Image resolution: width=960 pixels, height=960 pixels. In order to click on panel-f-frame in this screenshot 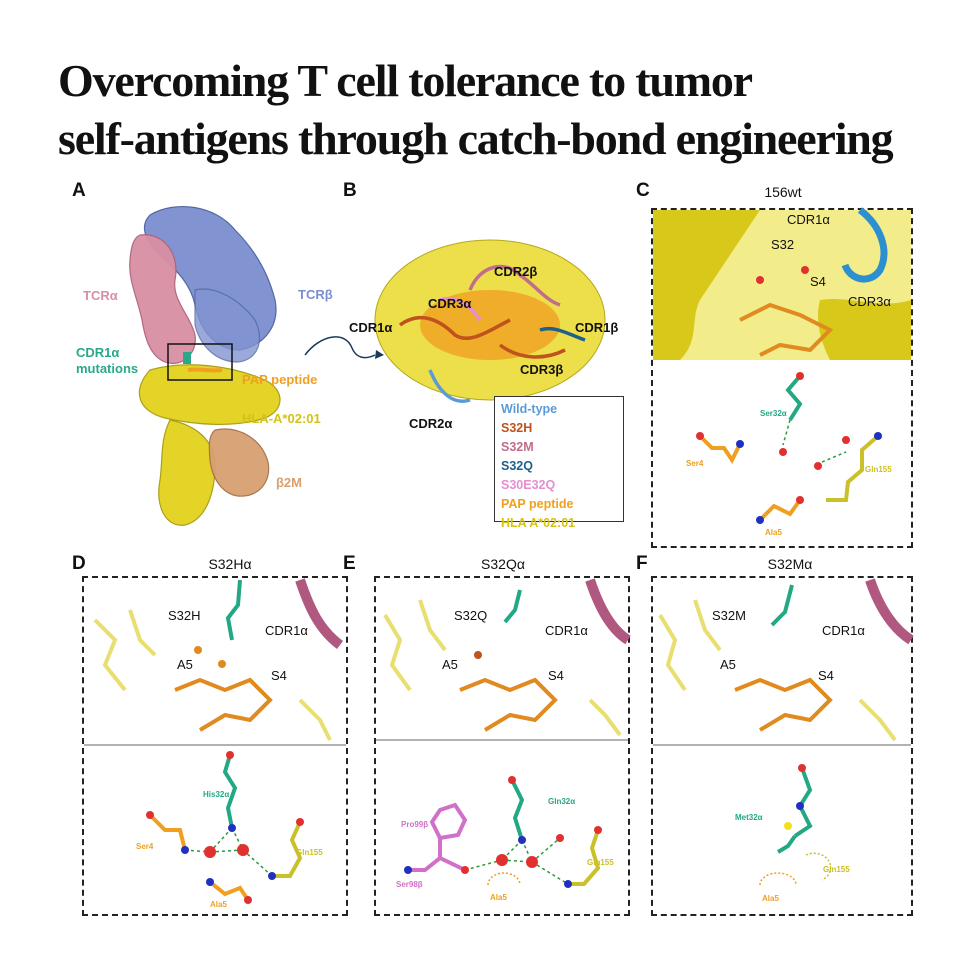, I will do `click(782, 746)`.